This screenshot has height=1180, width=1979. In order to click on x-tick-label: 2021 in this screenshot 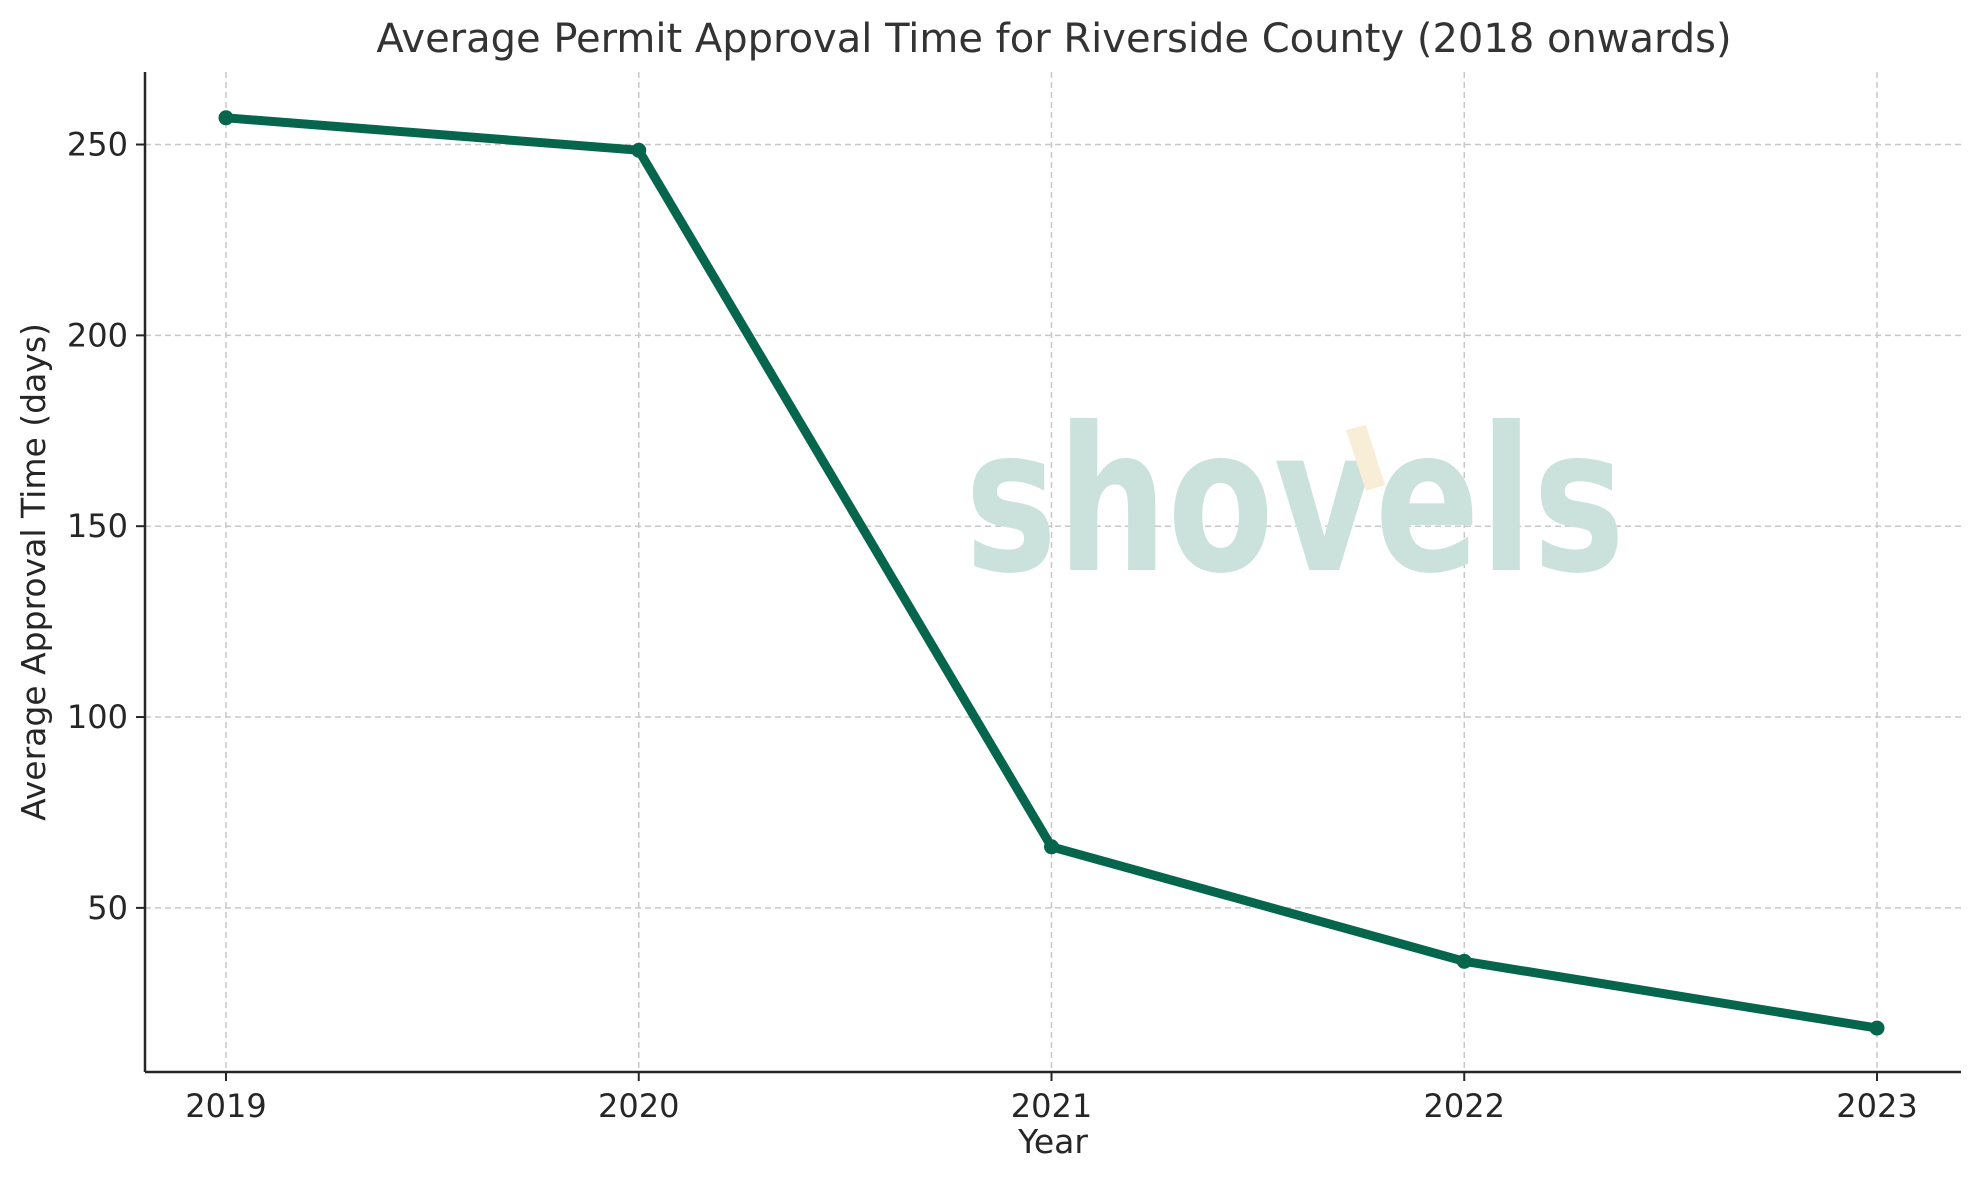, I will do `click(1051, 1106)`.